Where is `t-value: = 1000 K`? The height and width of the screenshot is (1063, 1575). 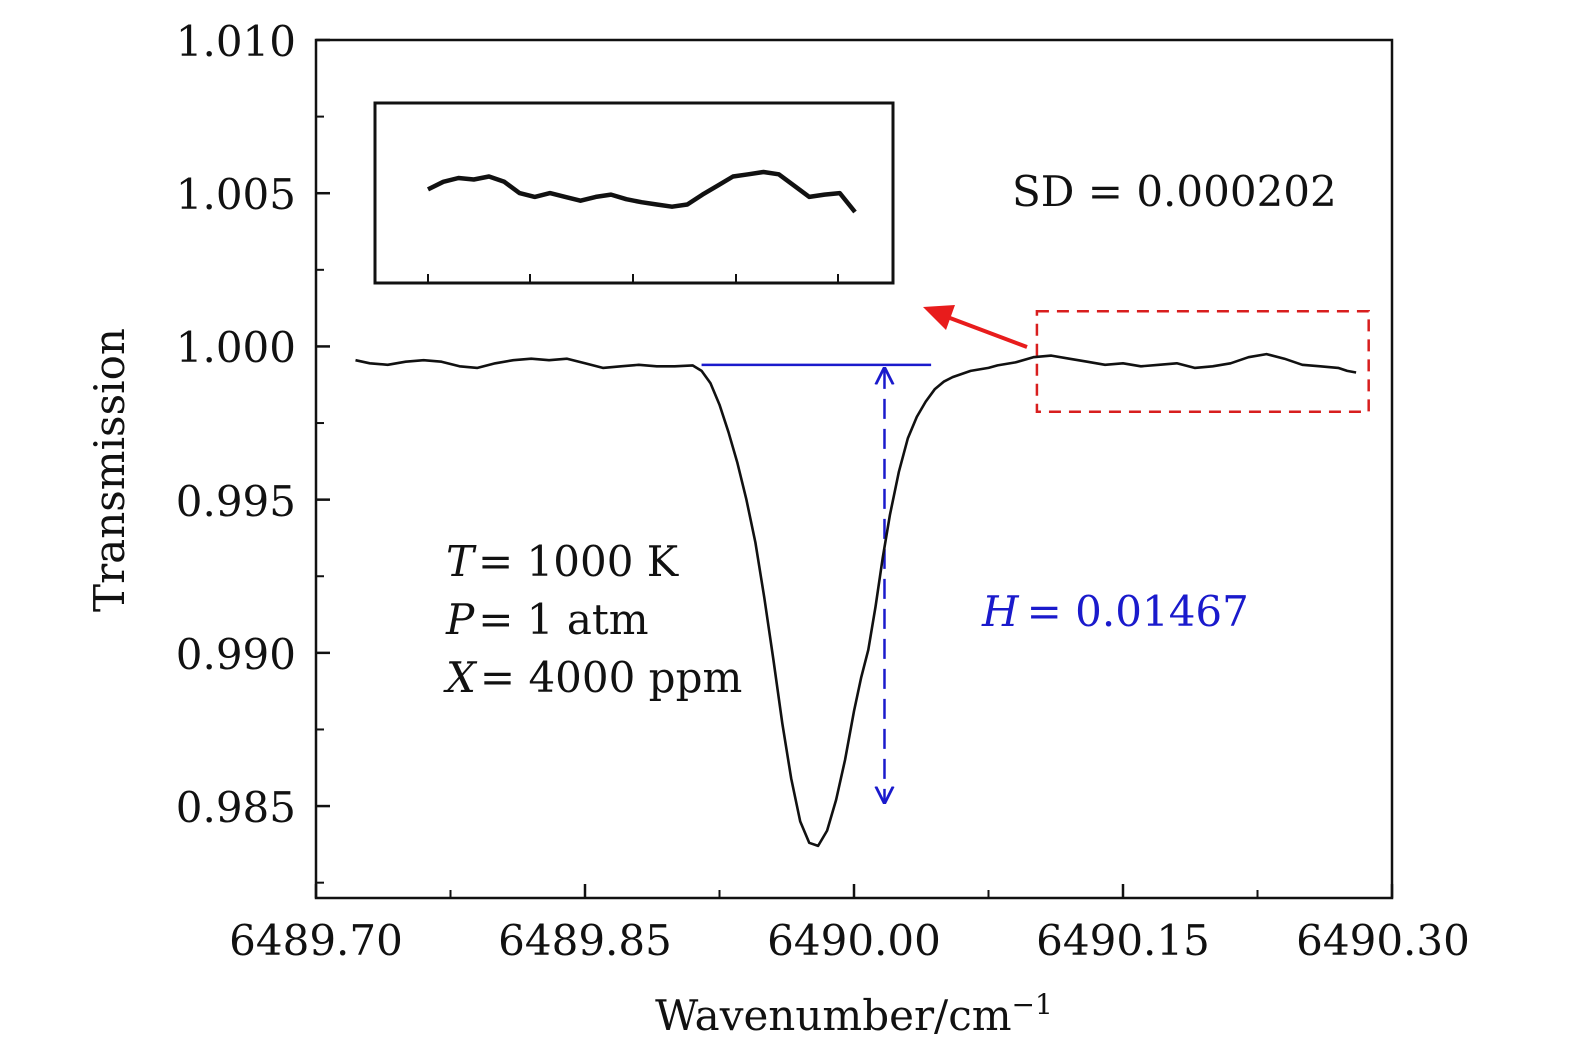 t-value: = 1000 K is located at coordinates (579, 561).